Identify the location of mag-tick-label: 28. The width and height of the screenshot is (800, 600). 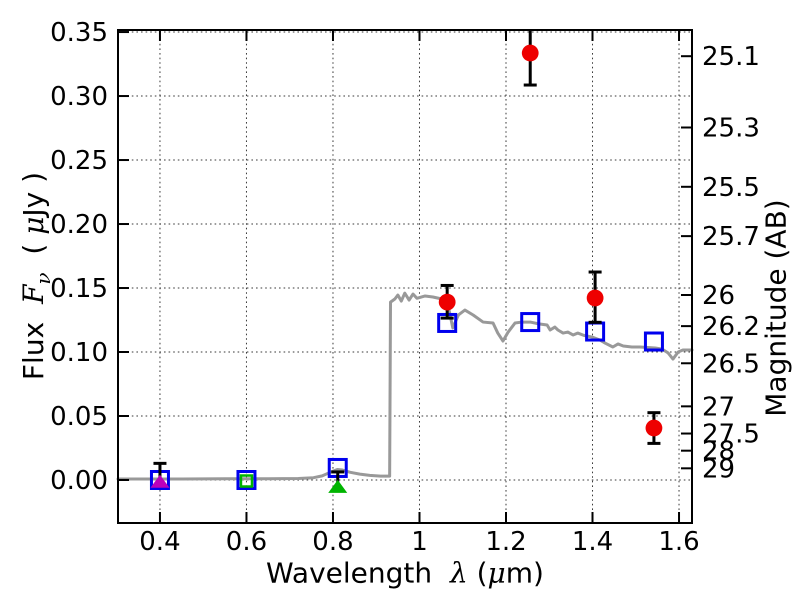
(718, 452).